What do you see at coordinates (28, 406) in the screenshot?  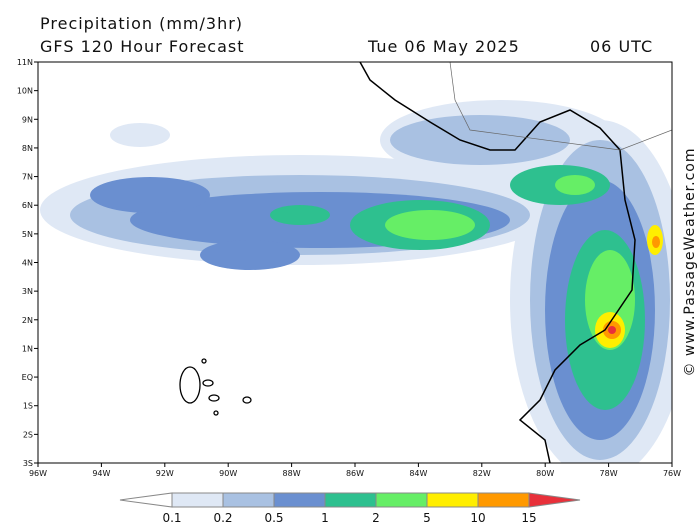 I see `lat-label: 1S` at bounding box center [28, 406].